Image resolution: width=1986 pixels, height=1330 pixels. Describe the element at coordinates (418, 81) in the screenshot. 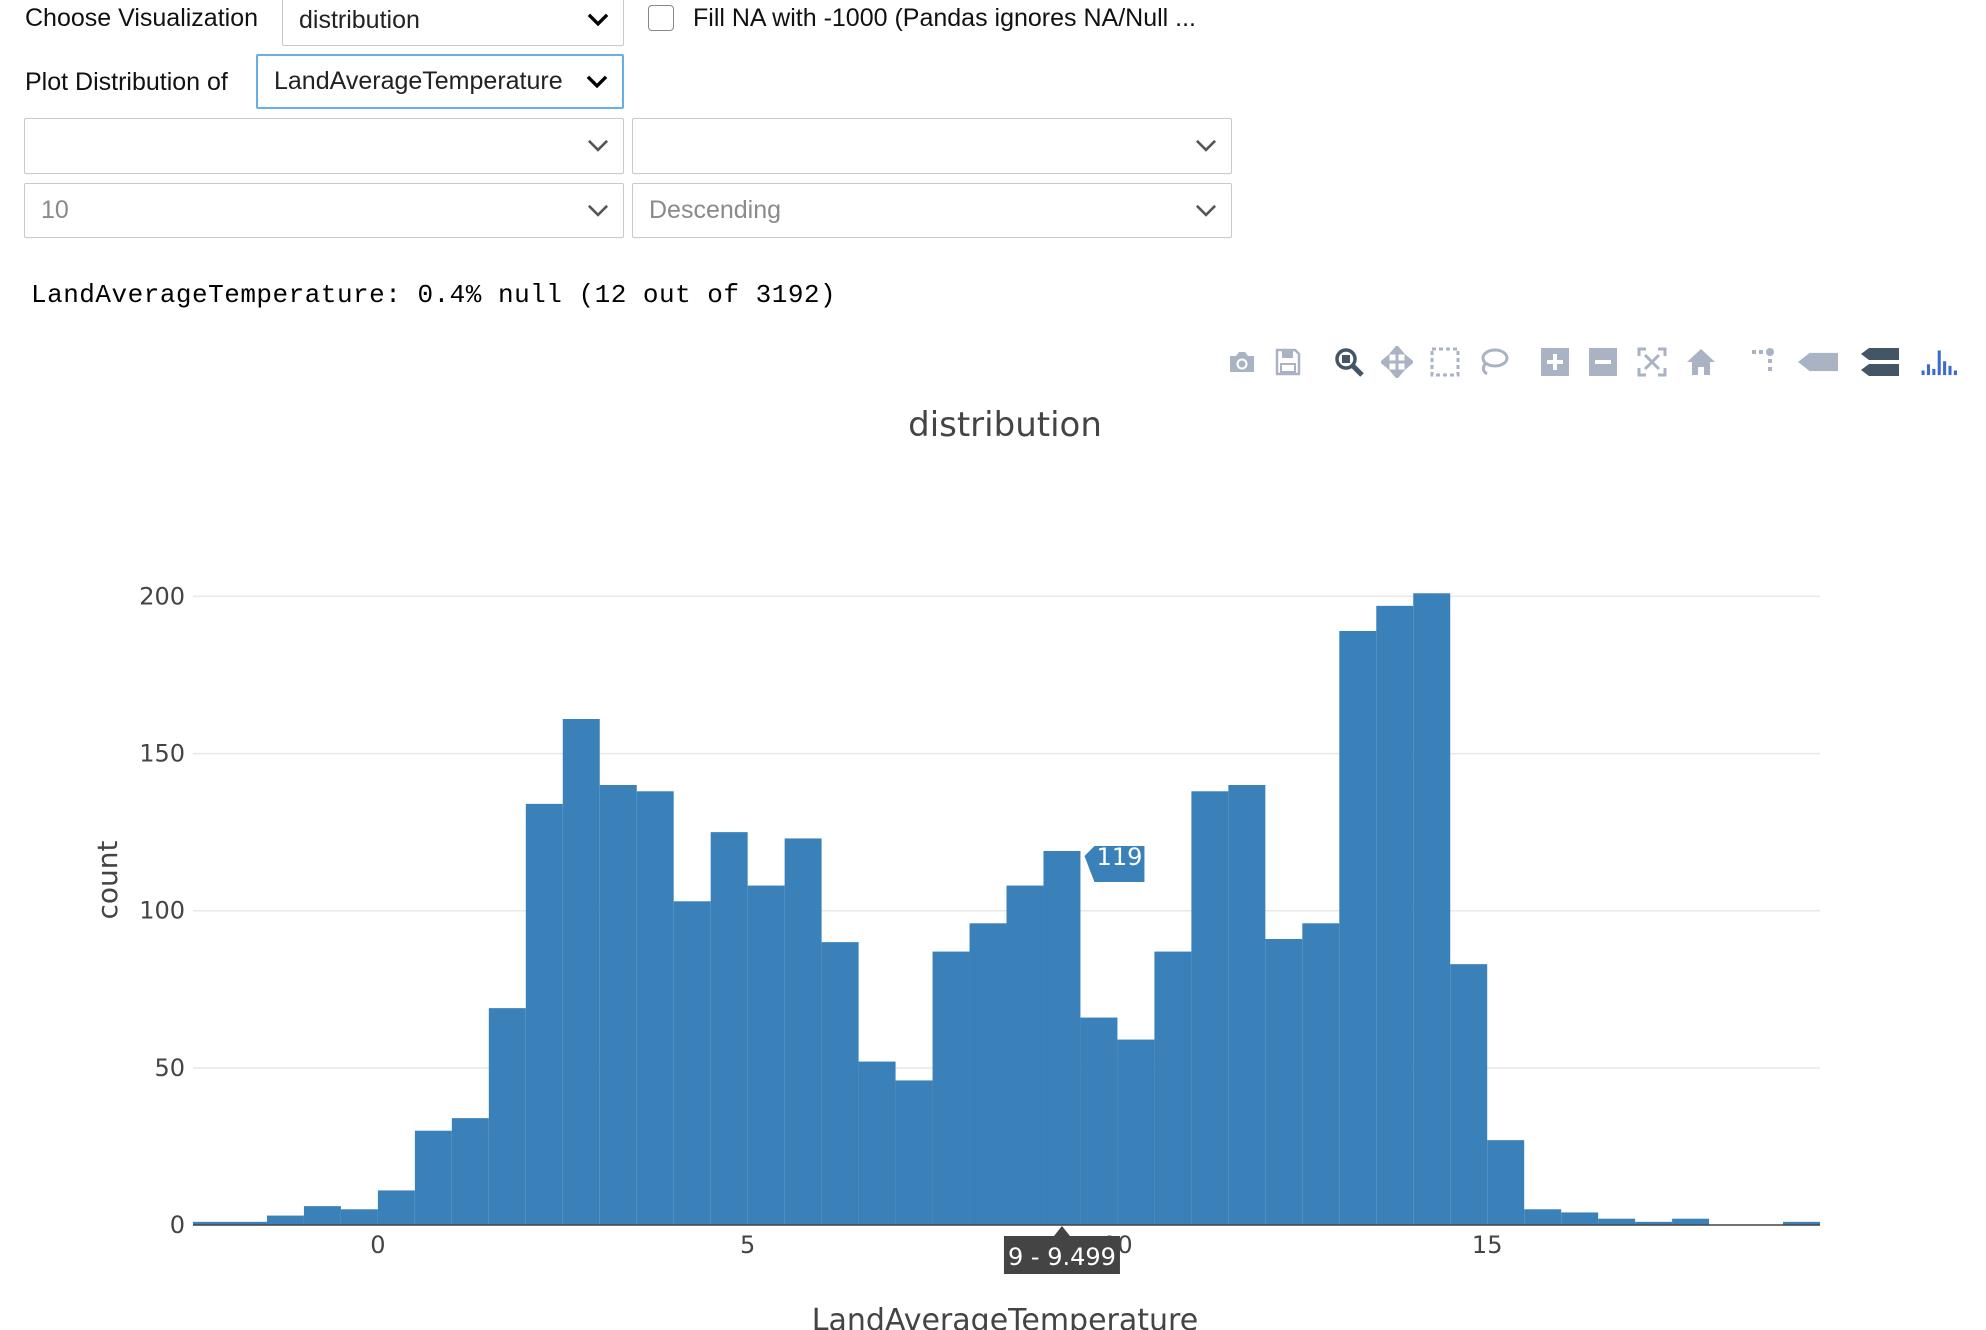

I see `plot-distribution-select-value: LandAverageTemperature` at that location.